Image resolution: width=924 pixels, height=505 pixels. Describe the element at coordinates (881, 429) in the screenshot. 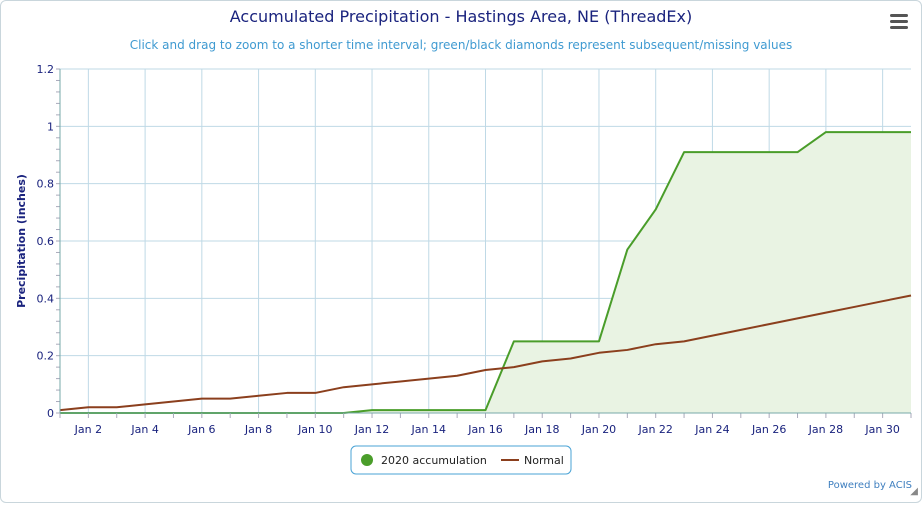

I see `x-tick-label: Jan 30` at that location.